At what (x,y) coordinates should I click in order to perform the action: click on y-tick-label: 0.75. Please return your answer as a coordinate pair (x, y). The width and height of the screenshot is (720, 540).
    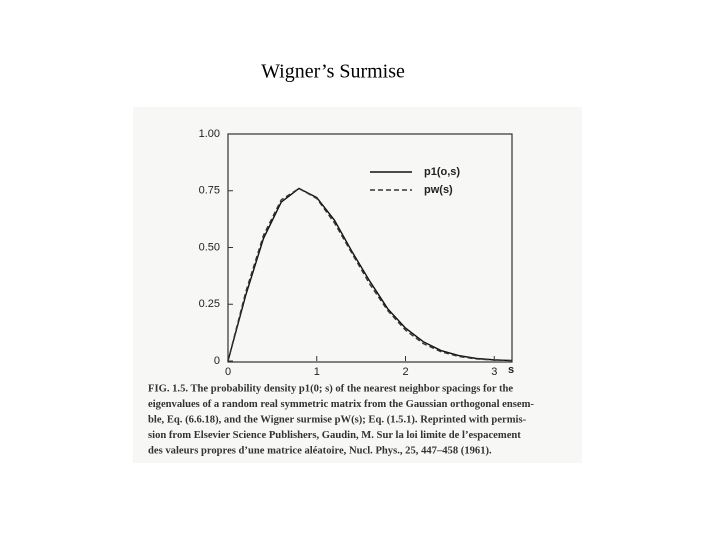
    Looking at the image, I should click on (209, 191).